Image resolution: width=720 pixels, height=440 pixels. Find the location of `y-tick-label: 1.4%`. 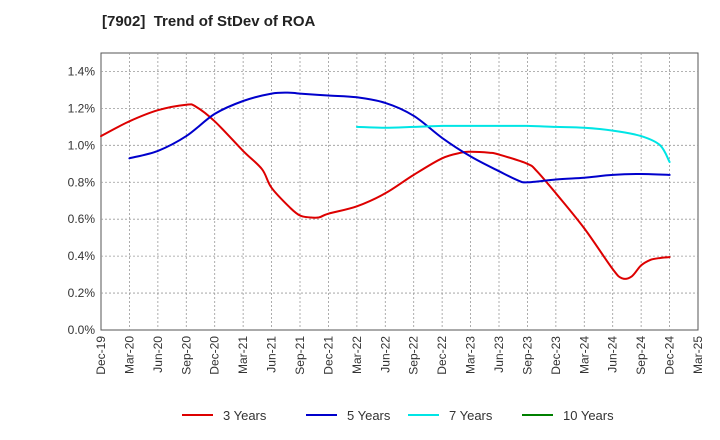

y-tick-label: 1.4% is located at coordinates (82, 71).